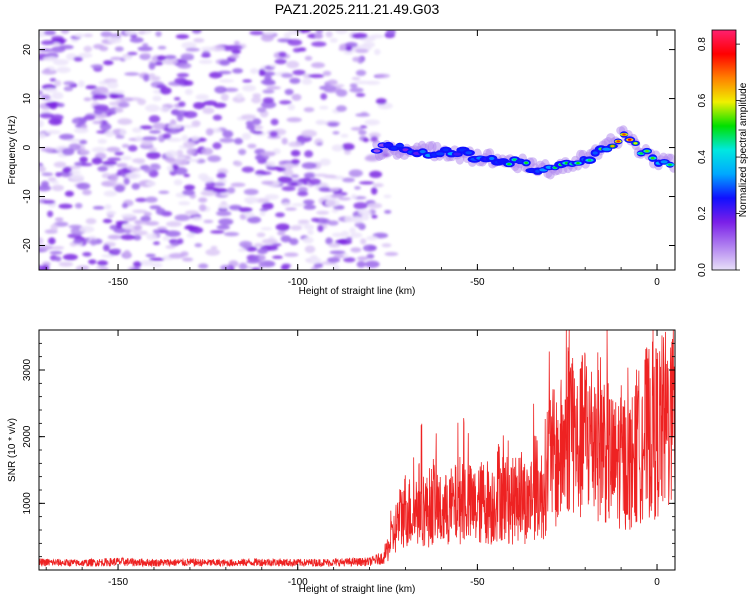  Describe the element at coordinates (12, 450) in the screenshot. I see `snr-y-axis-label: SNR (10 * v/v)` at that location.